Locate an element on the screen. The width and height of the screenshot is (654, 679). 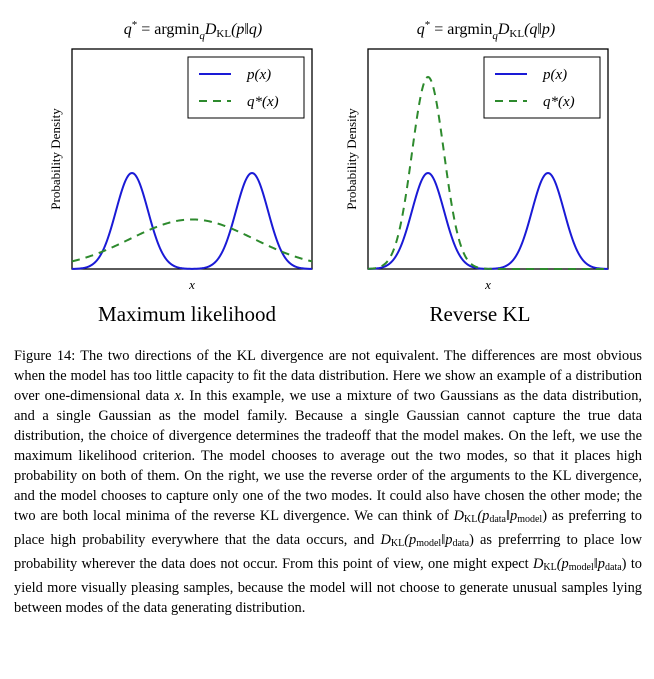
series-p-right is located at coordinates (488, 220).